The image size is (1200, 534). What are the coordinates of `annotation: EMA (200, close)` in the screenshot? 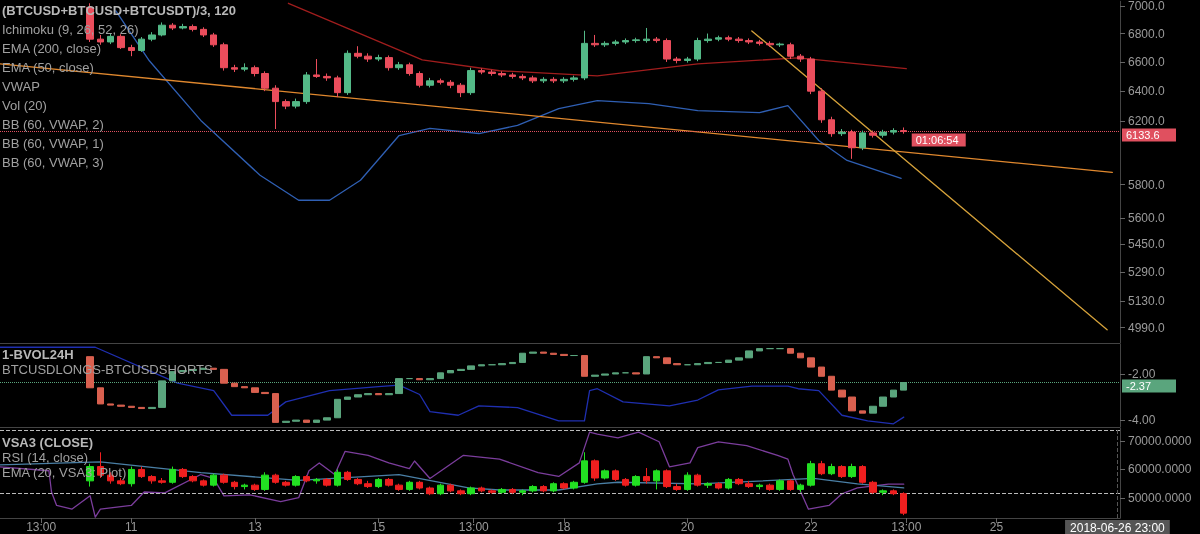 It's located at (51, 48).